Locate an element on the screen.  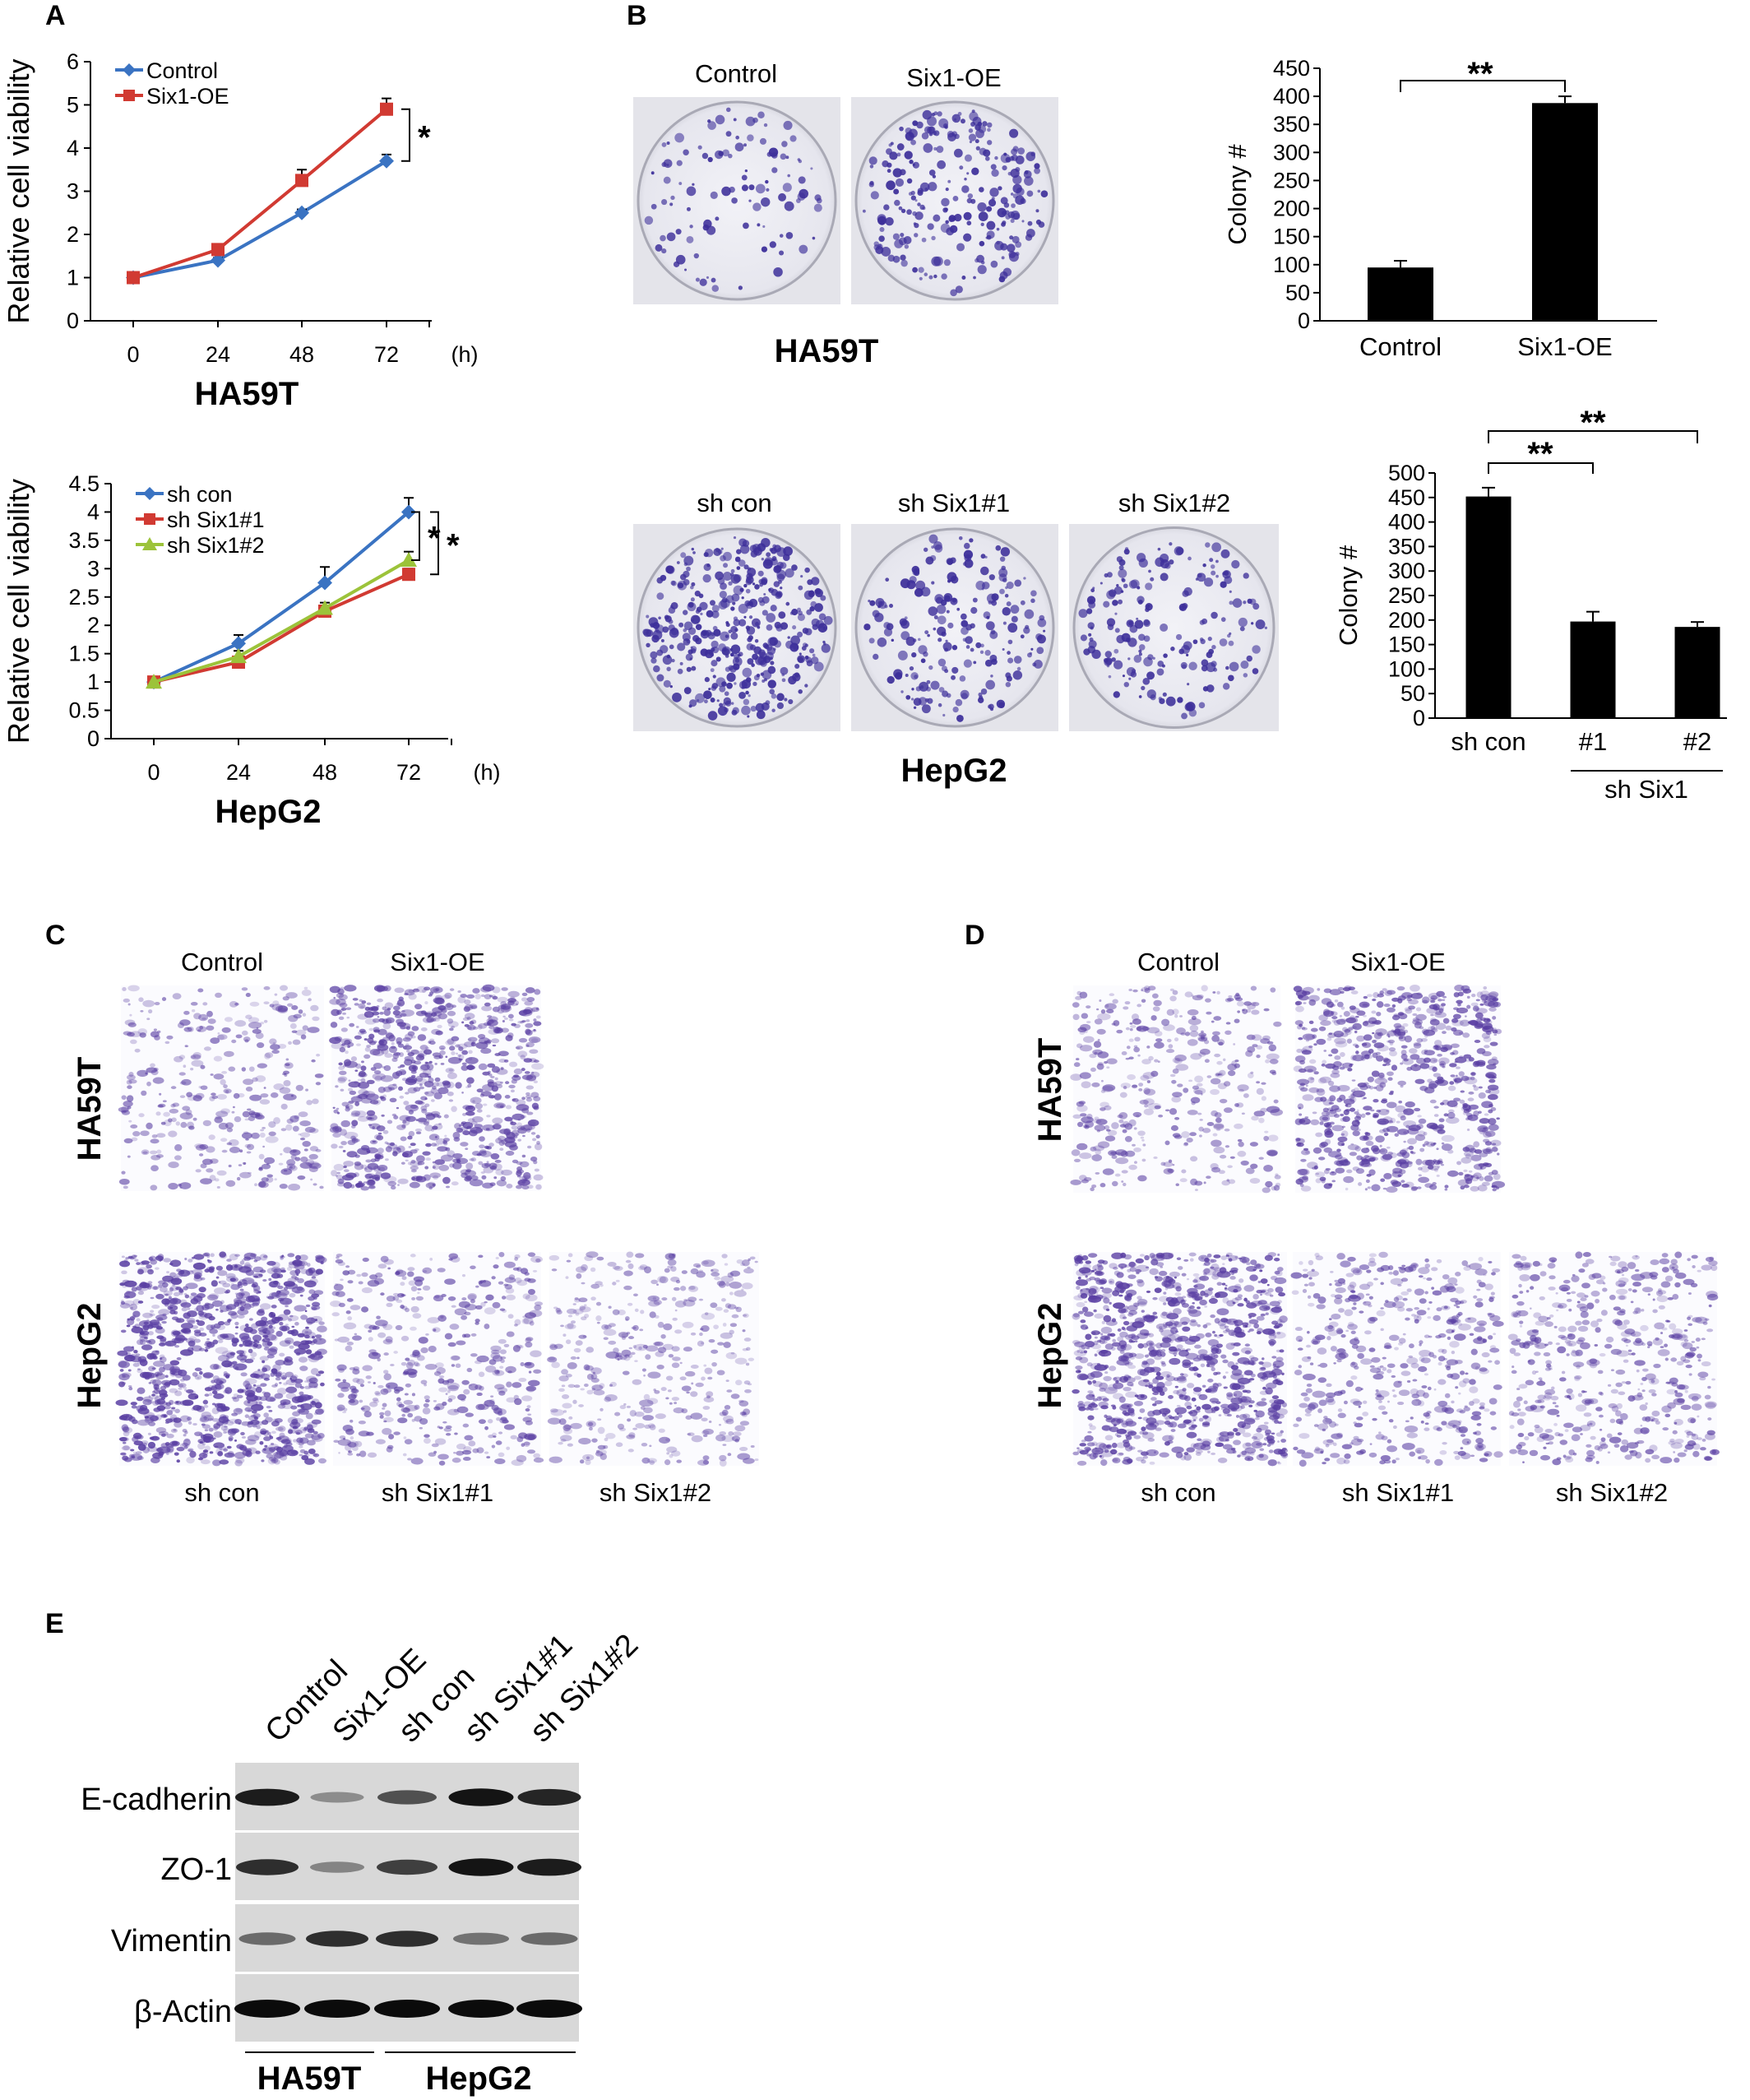
panel-c-label-sh-six1-1: sh Six1#1 is located at coordinates (437, 1492).